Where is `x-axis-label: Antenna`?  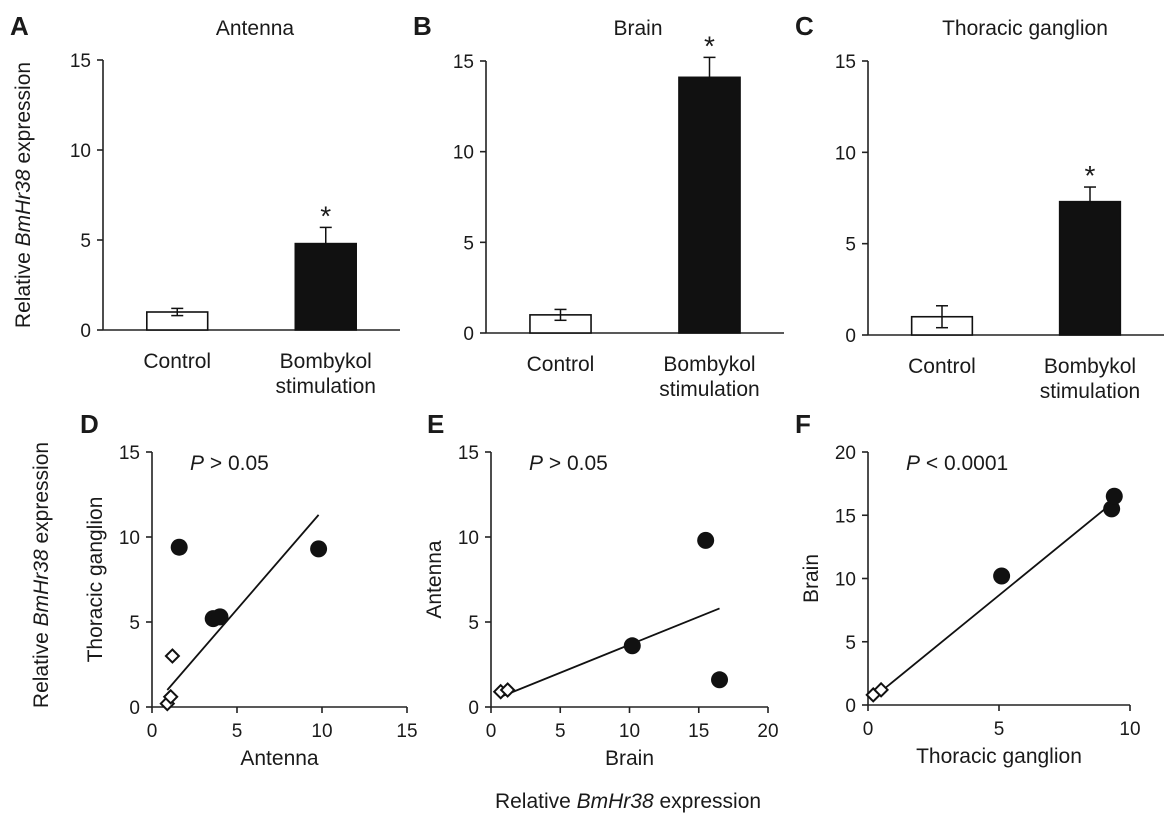 x-axis-label: Antenna is located at coordinates (279, 758).